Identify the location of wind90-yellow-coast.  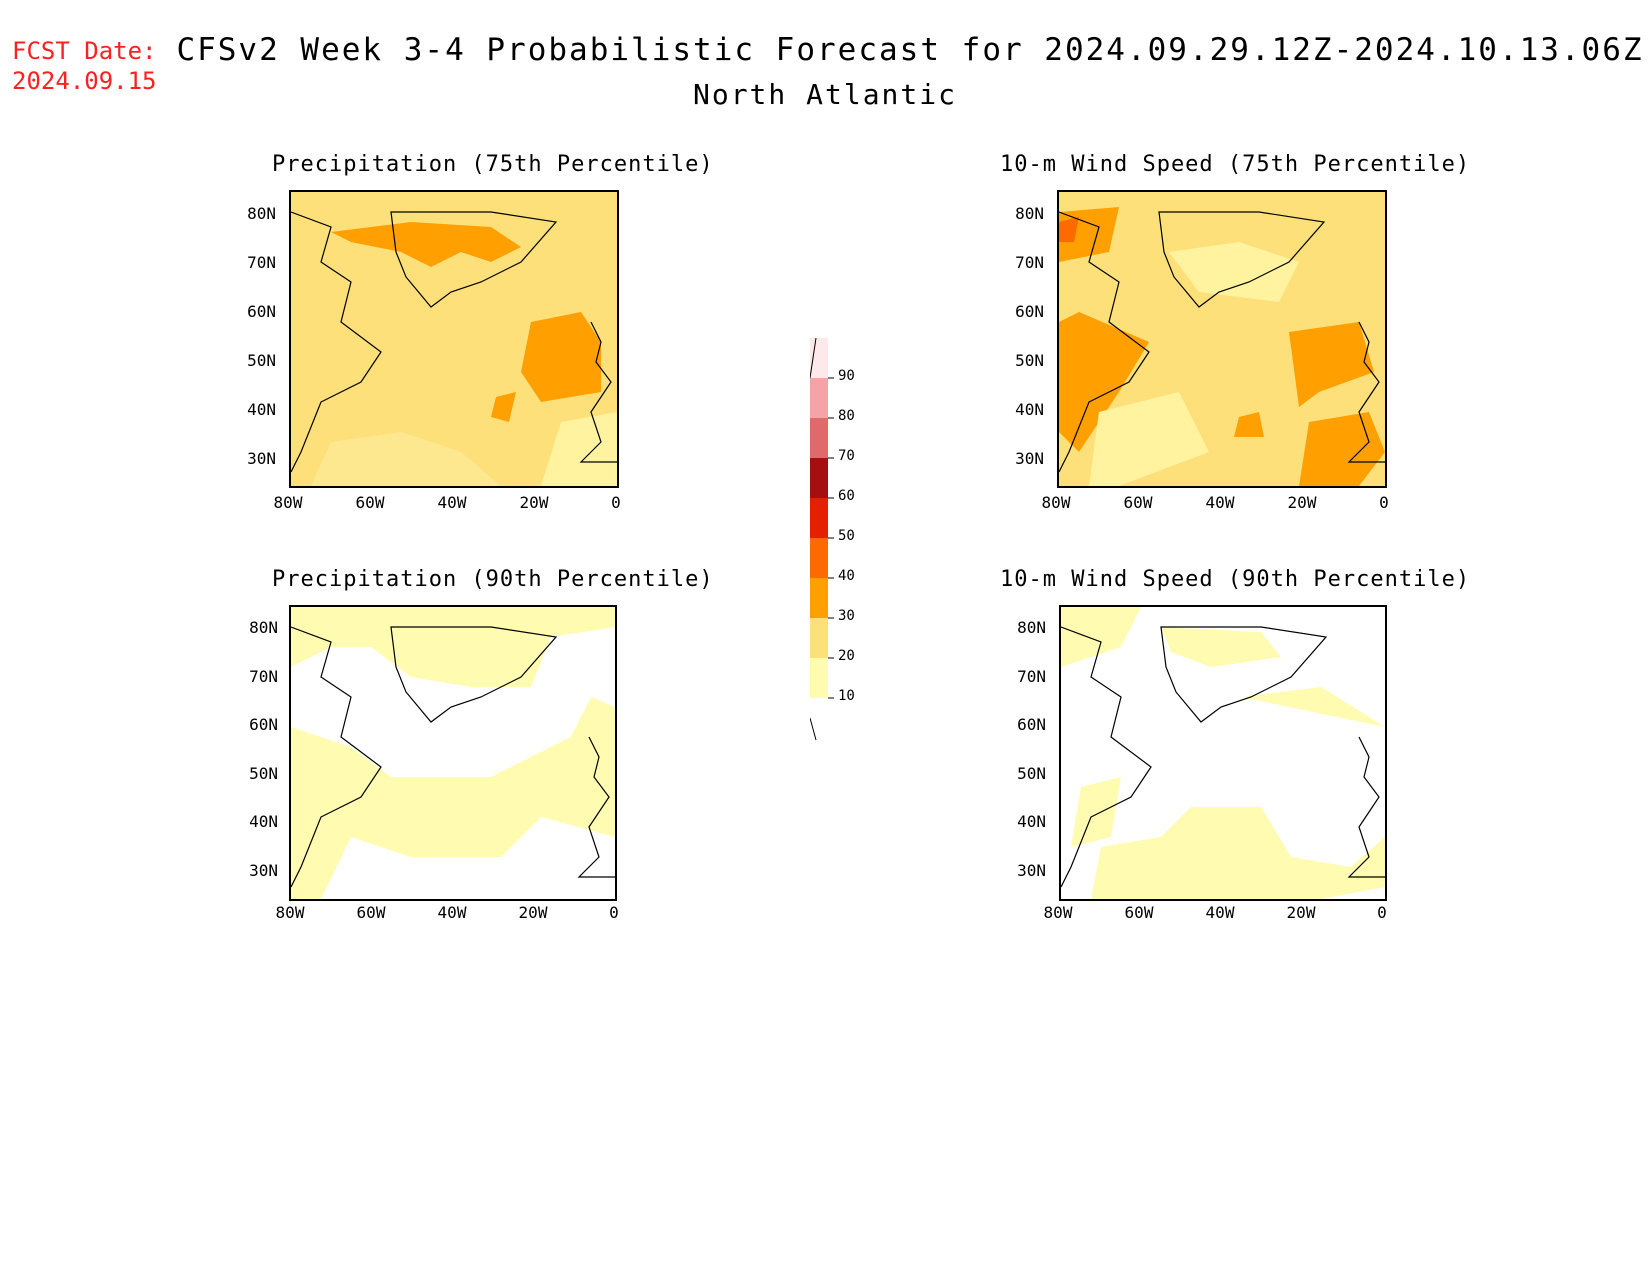
(1096, 812).